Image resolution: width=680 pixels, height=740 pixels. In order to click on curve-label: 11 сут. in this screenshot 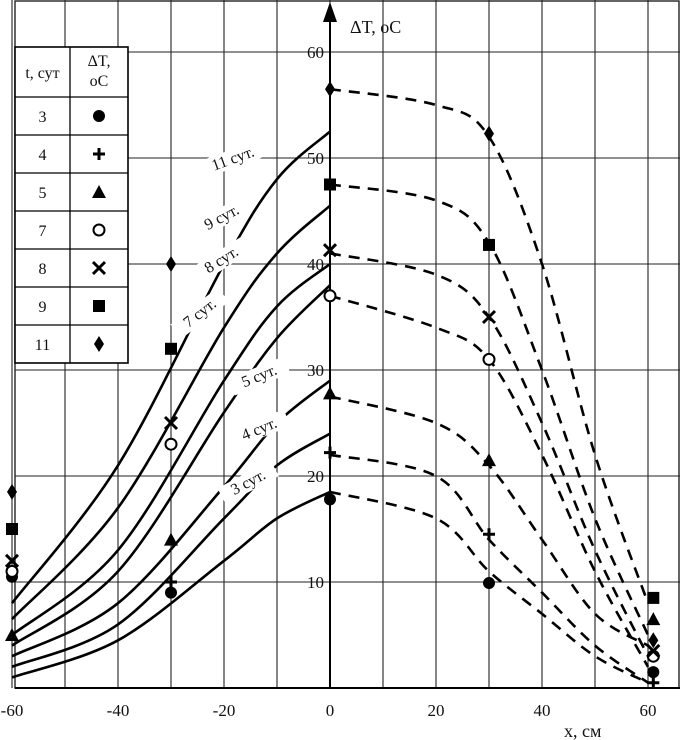, I will do `click(232, 159)`.